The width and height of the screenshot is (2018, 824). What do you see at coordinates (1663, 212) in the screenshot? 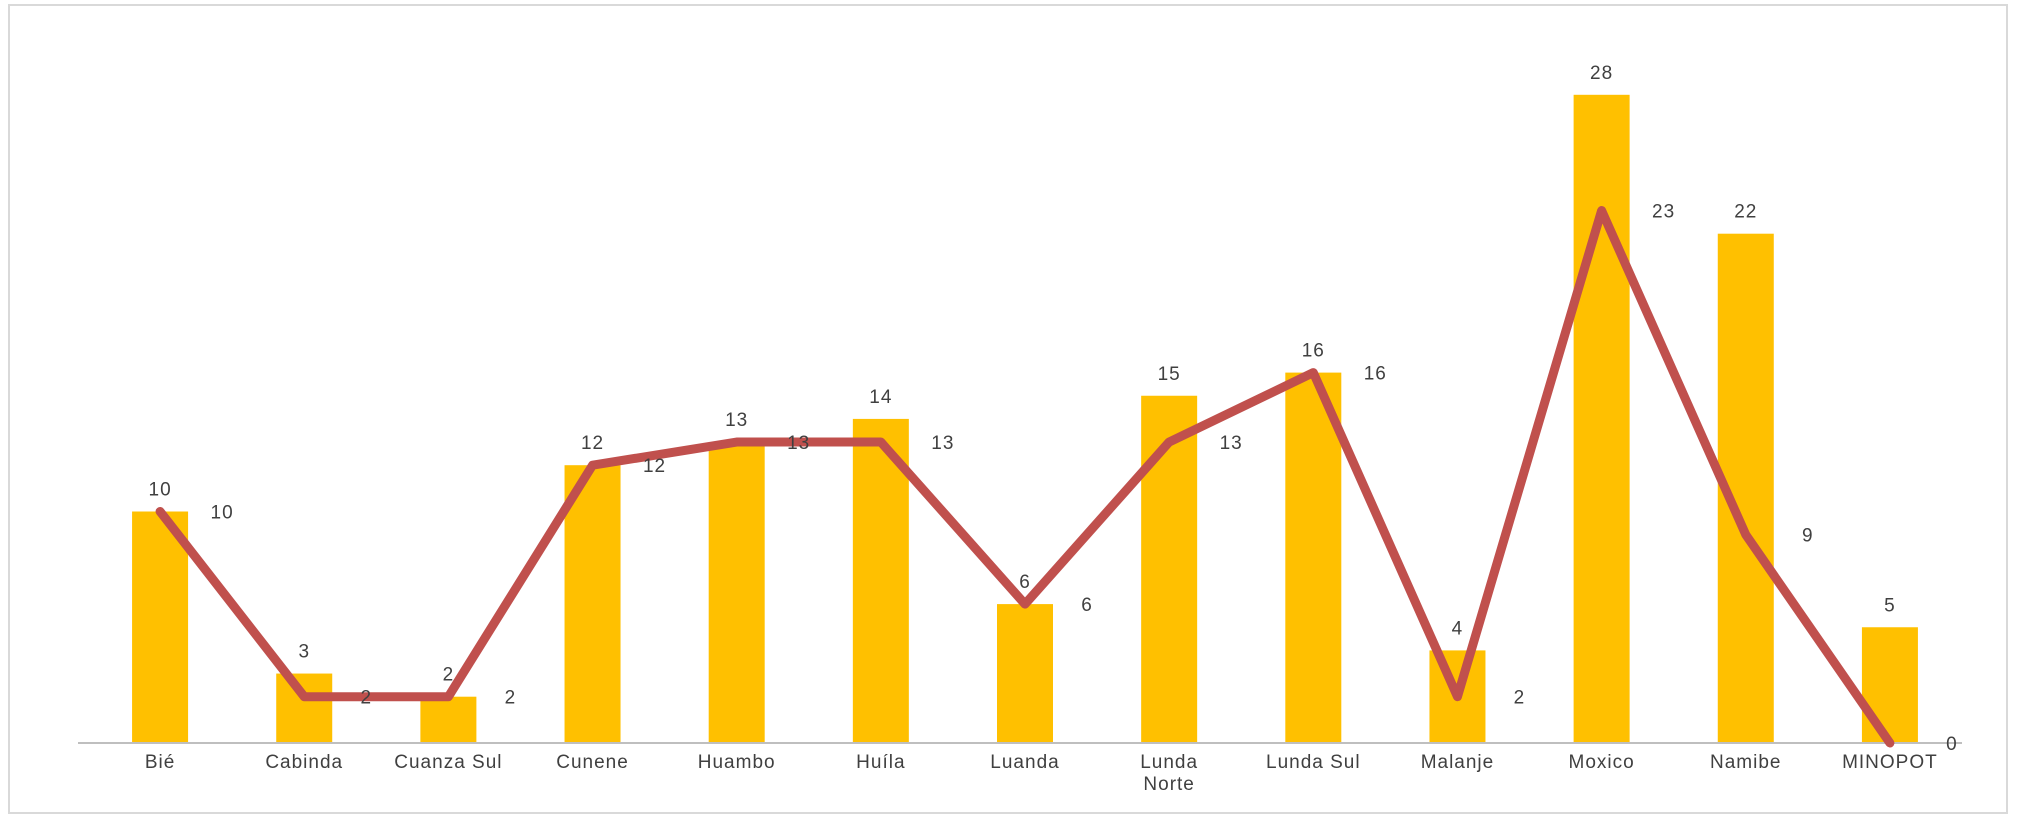
I see `line-value-label-10: 23` at bounding box center [1663, 212].